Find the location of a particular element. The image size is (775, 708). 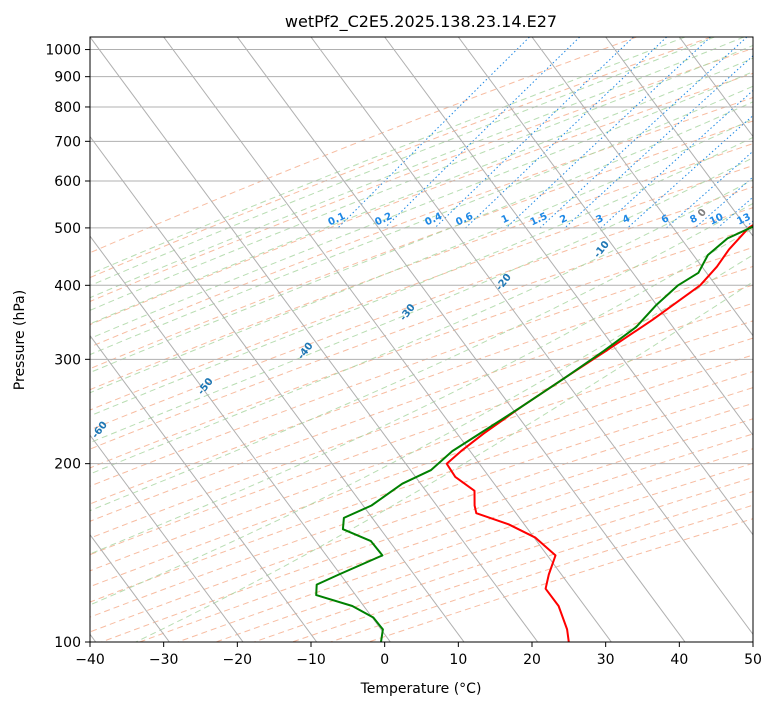

x-tick-label: −20 is located at coordinates (238, 660).